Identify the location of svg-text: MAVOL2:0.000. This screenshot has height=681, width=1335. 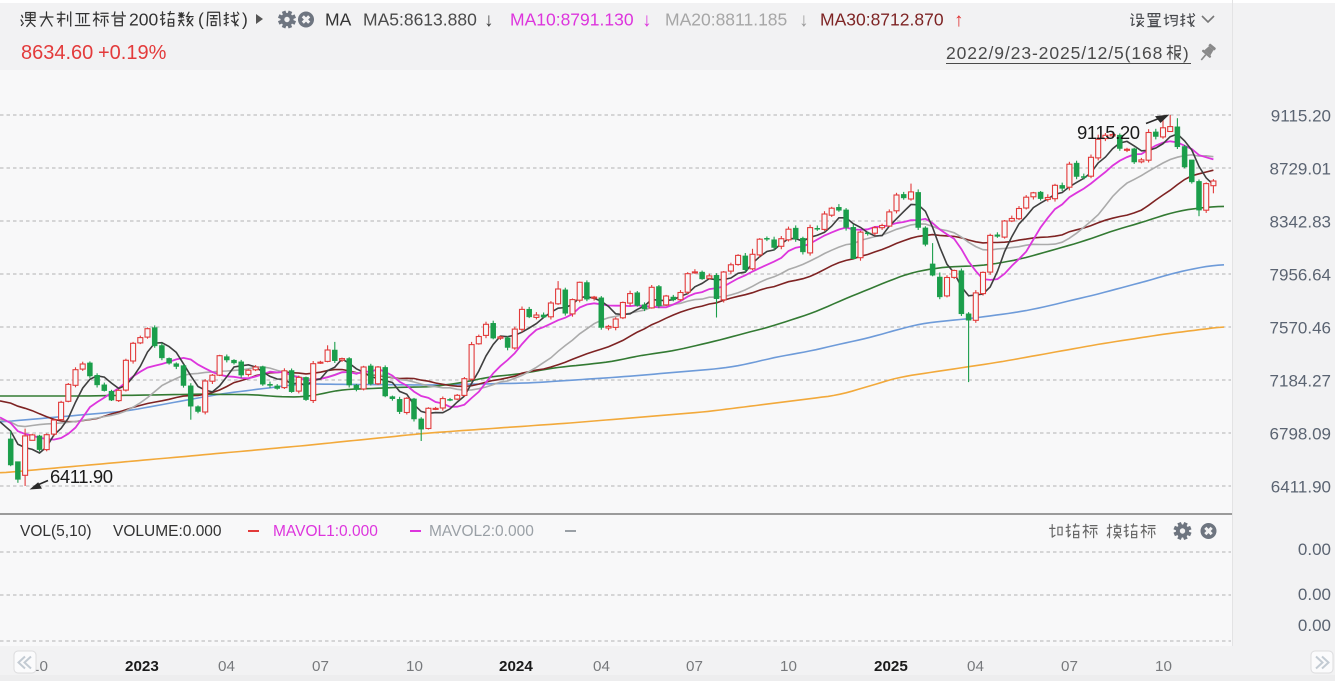
(481, 531).